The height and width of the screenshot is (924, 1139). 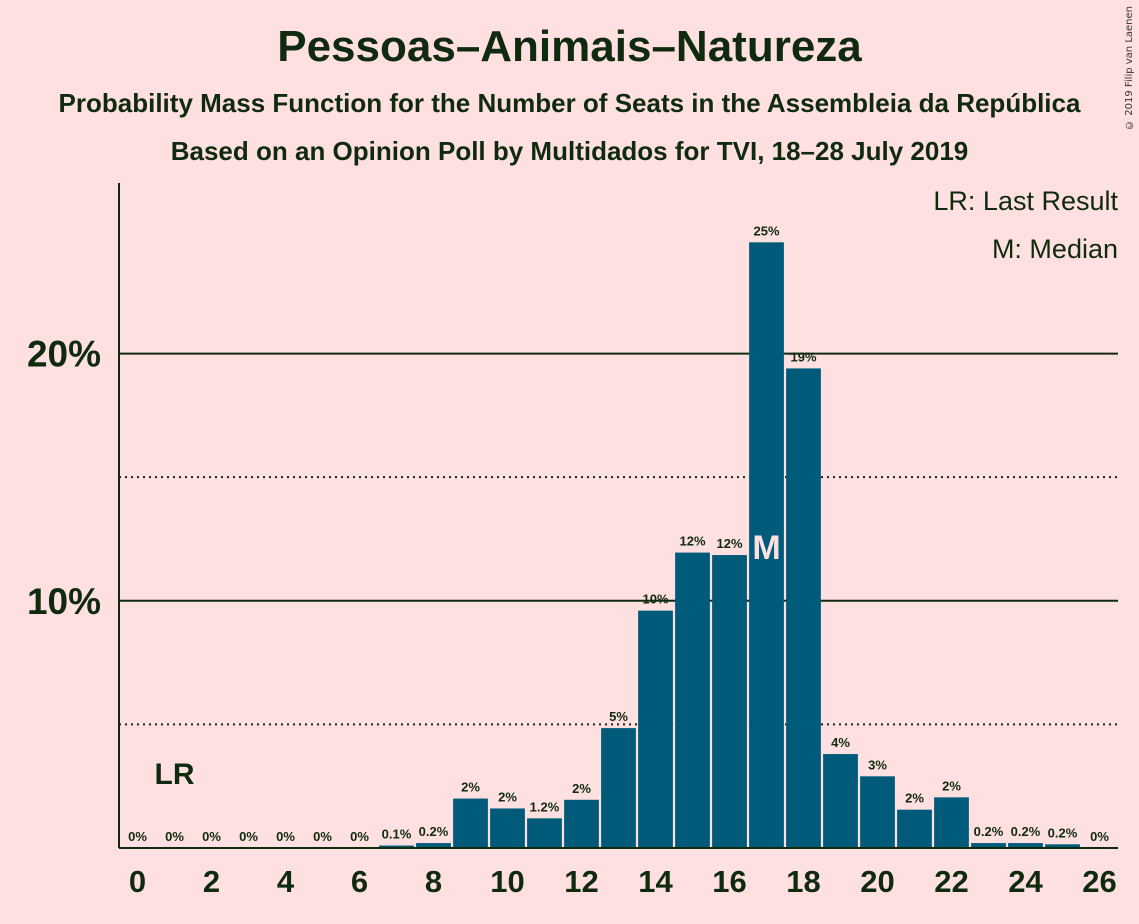 What do you see at coordinates (507, 881) in the screenshot?
I see `x-tick-label-10: 10` at bounding box center [507, 881].